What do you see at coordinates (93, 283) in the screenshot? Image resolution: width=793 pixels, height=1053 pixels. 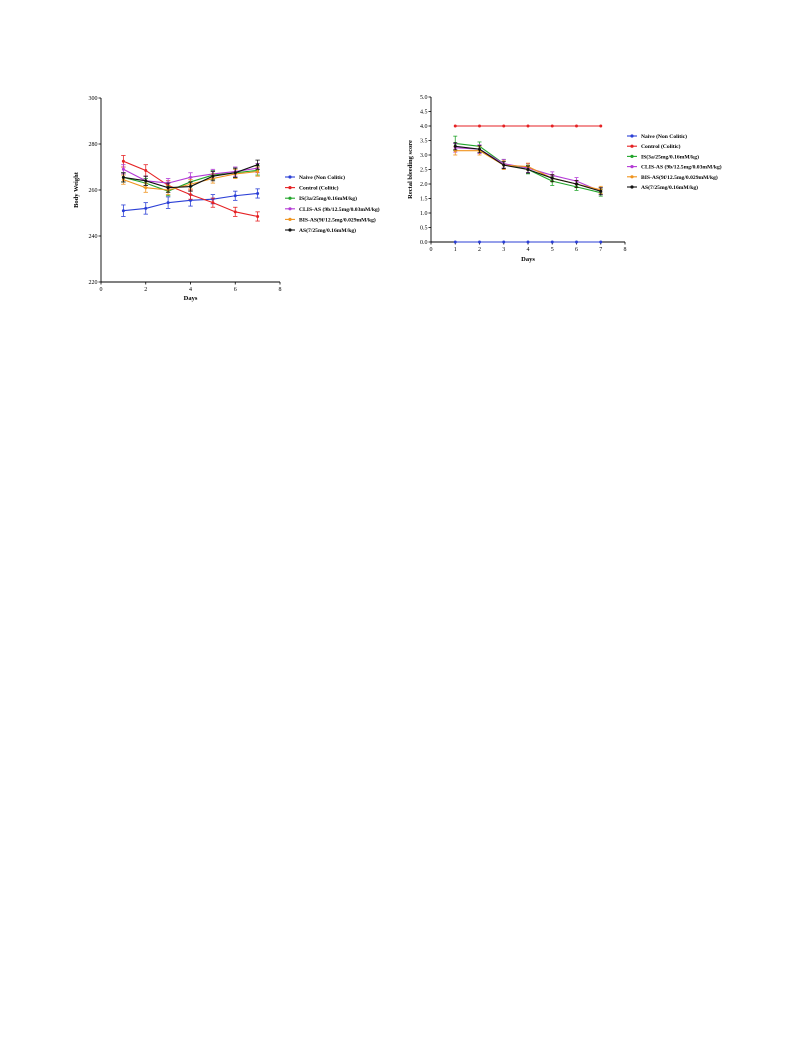 I see `y-tick-label: 220` at bounding box center [93, 283].